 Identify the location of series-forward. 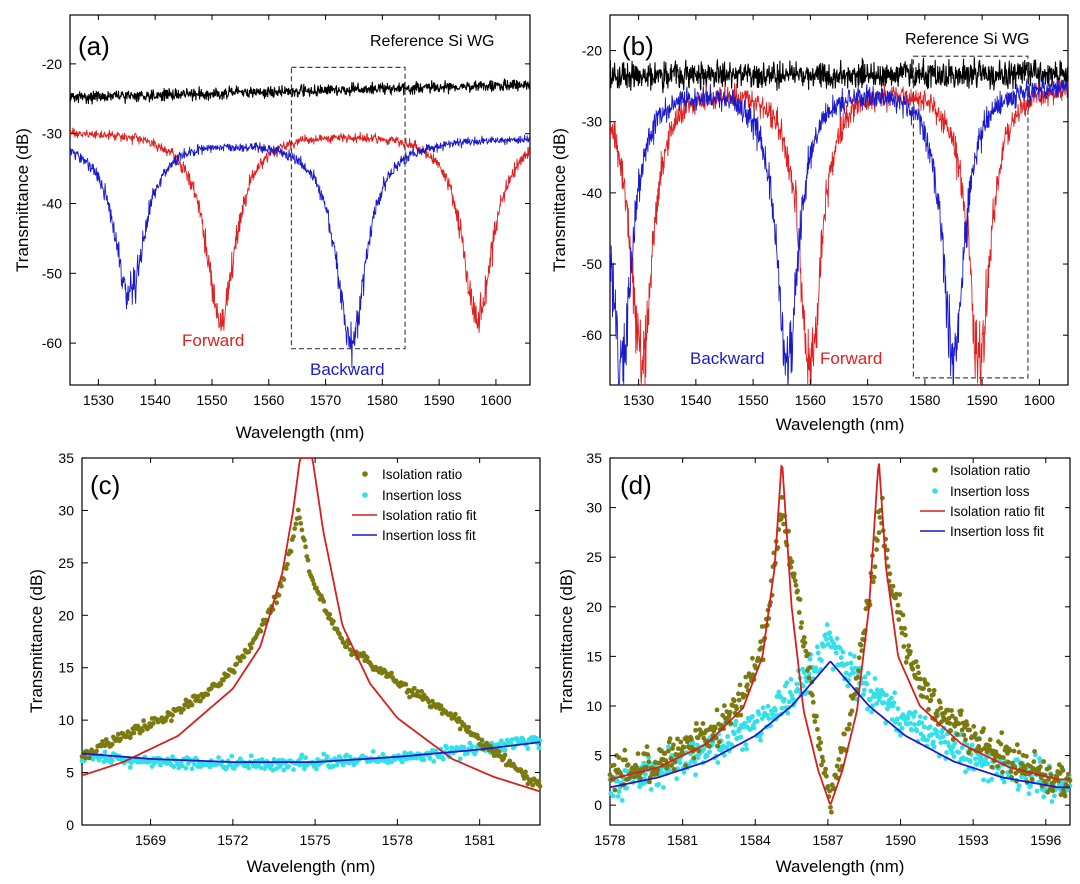
(839, 232).